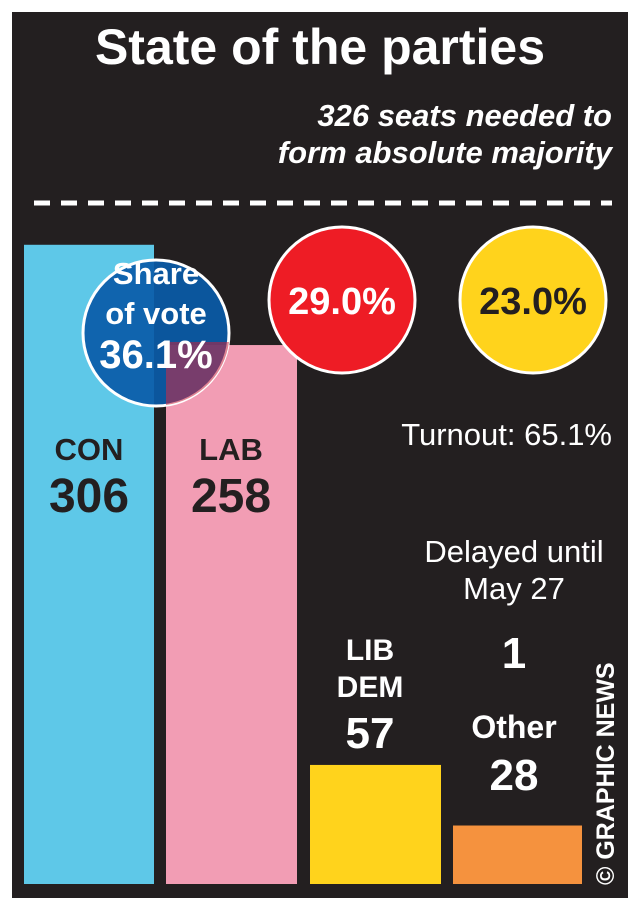 The width and height of the screenshot is (640, 910). I want to click on share-of-vote-label: Share, so click(156, 273).